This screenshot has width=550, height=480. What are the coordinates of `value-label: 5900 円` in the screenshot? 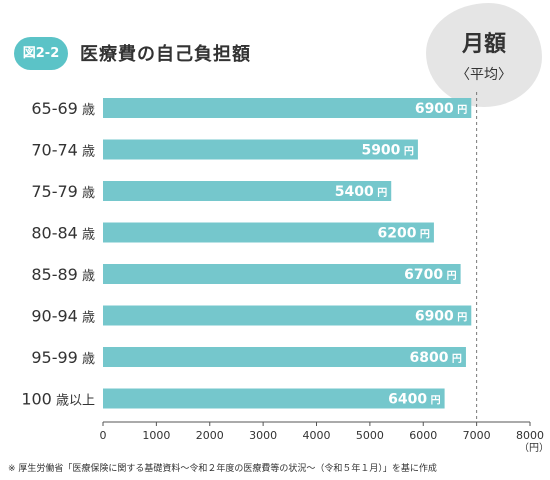 It's located at (387, 151).